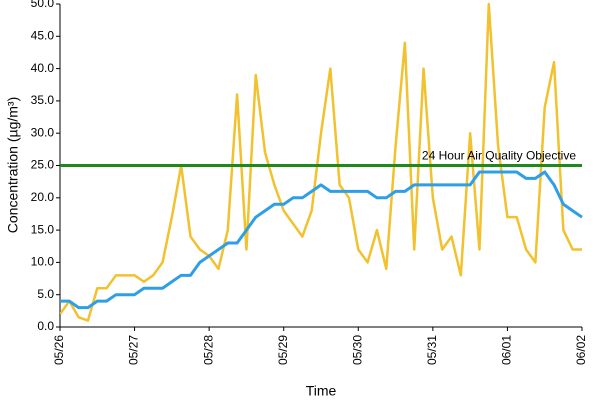 Image resolution: width=600 pixels, height=400 pixels. What do you see at coordinates (13, 165) in the screenshot?
I see `y-axis-title: Concentration (µg/m³)` at bounding box center [13, 165].